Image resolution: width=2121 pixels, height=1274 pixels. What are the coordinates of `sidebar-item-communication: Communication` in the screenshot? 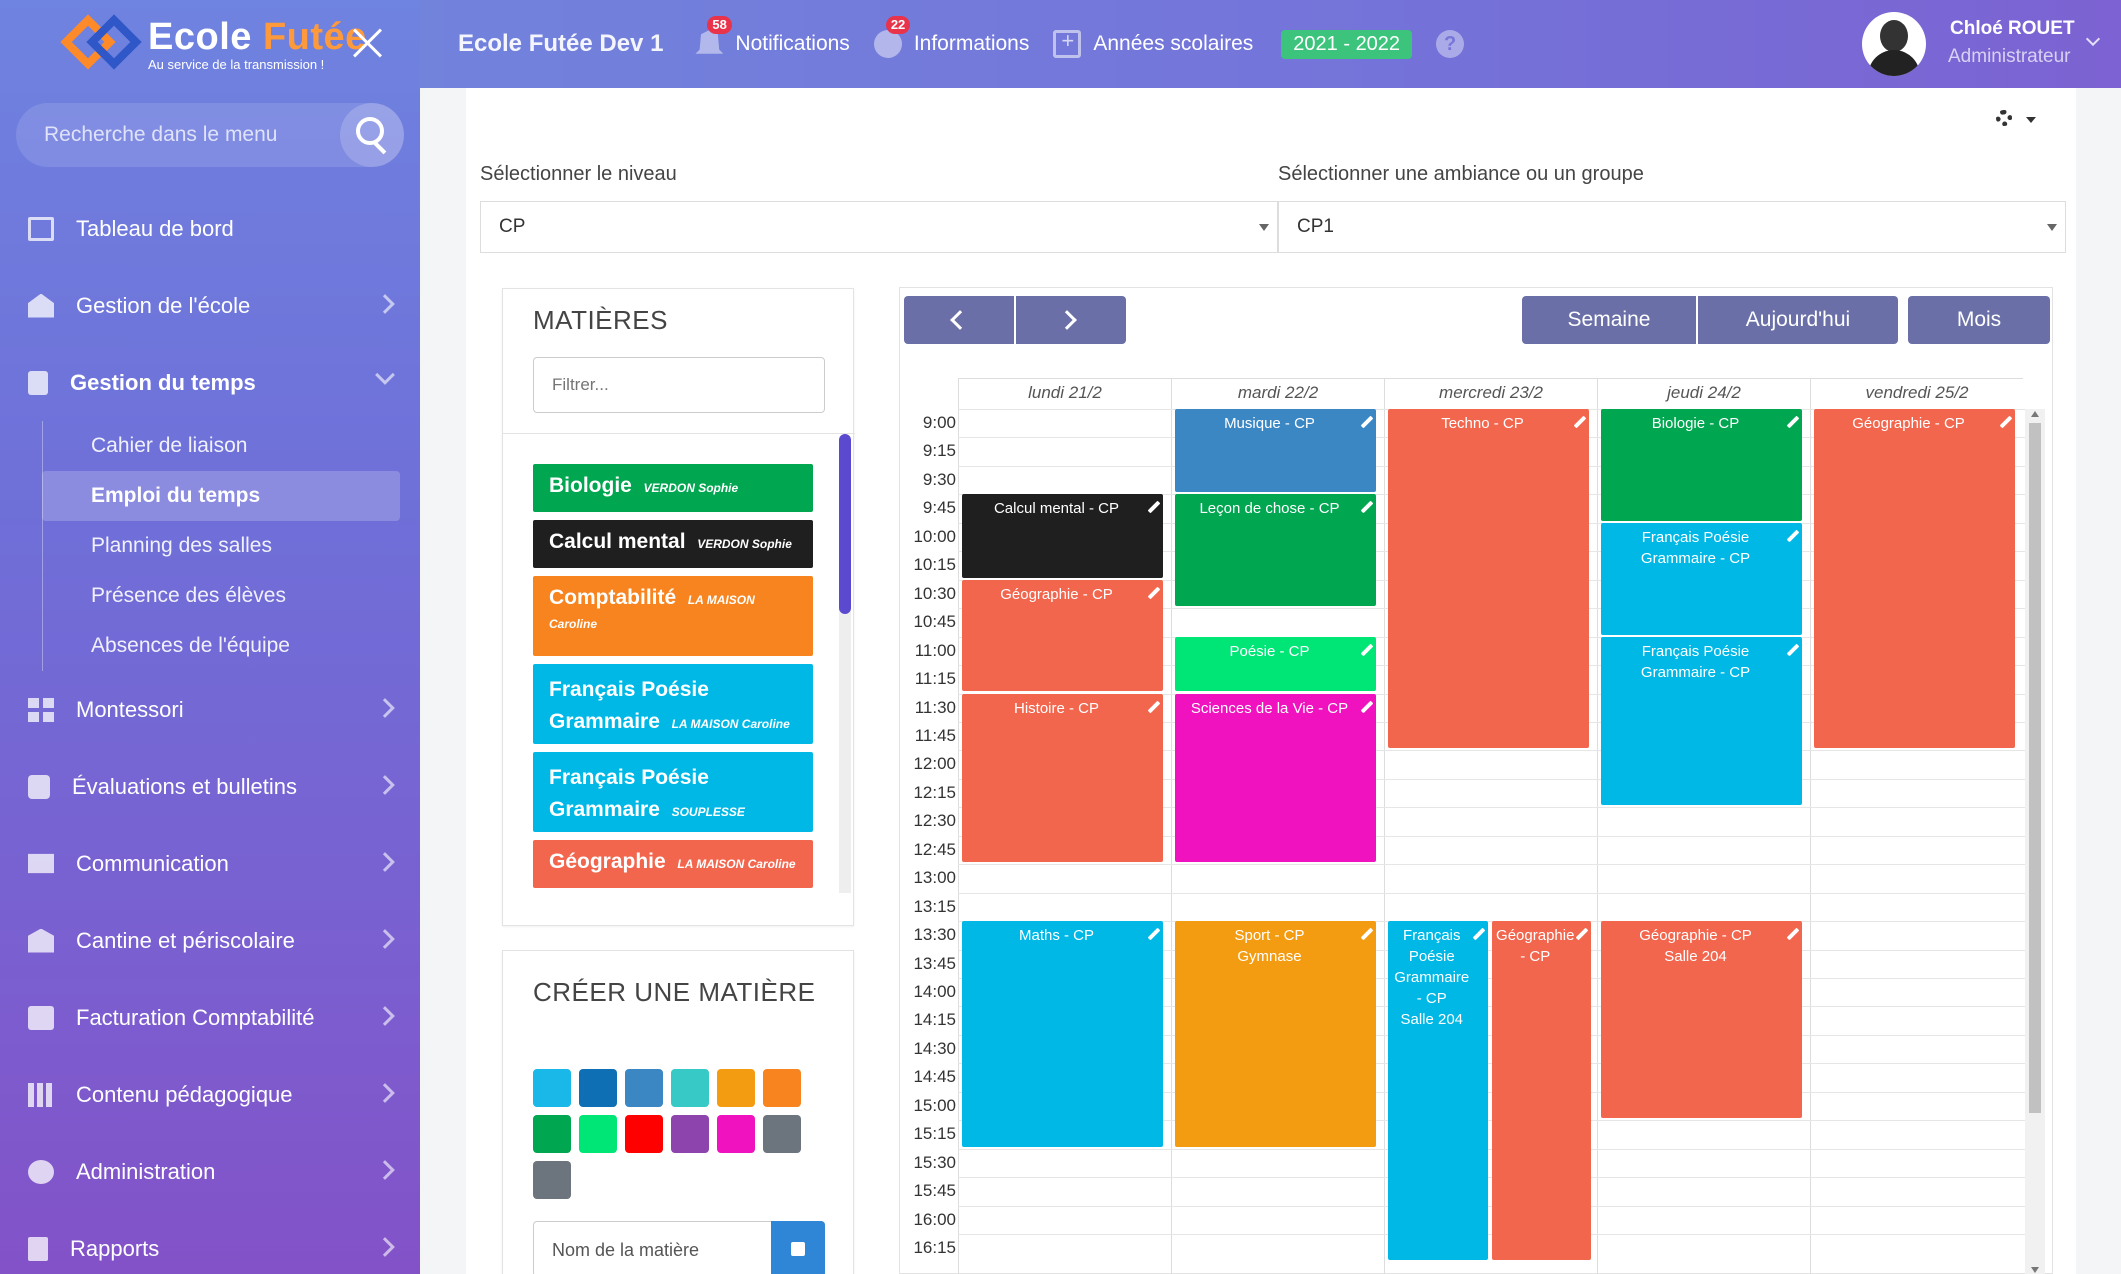 It's located at (210, 863).